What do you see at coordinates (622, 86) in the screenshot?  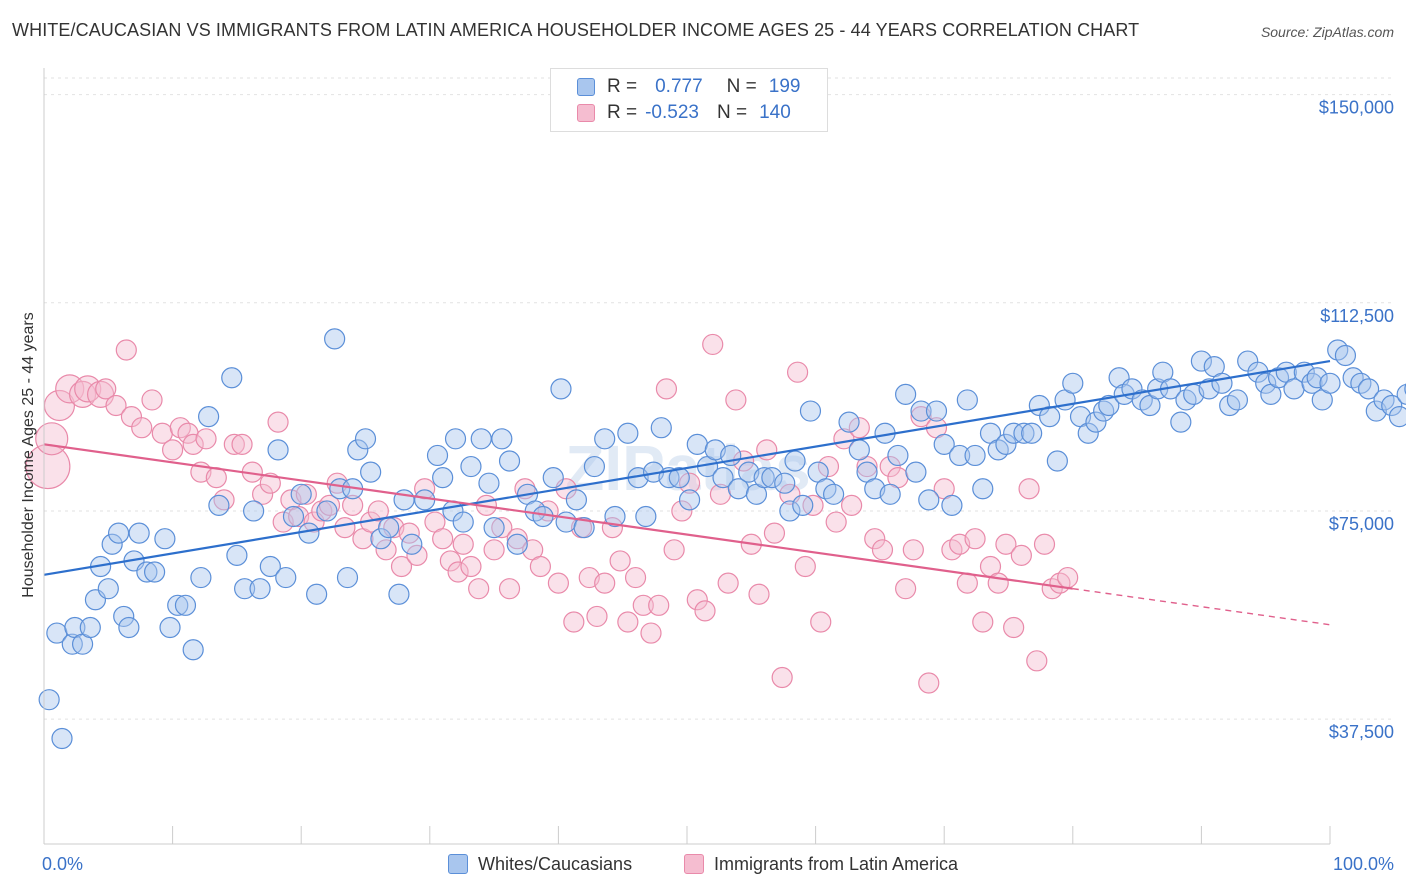 I see `r-label: R =` at bounding box center [622, 86].